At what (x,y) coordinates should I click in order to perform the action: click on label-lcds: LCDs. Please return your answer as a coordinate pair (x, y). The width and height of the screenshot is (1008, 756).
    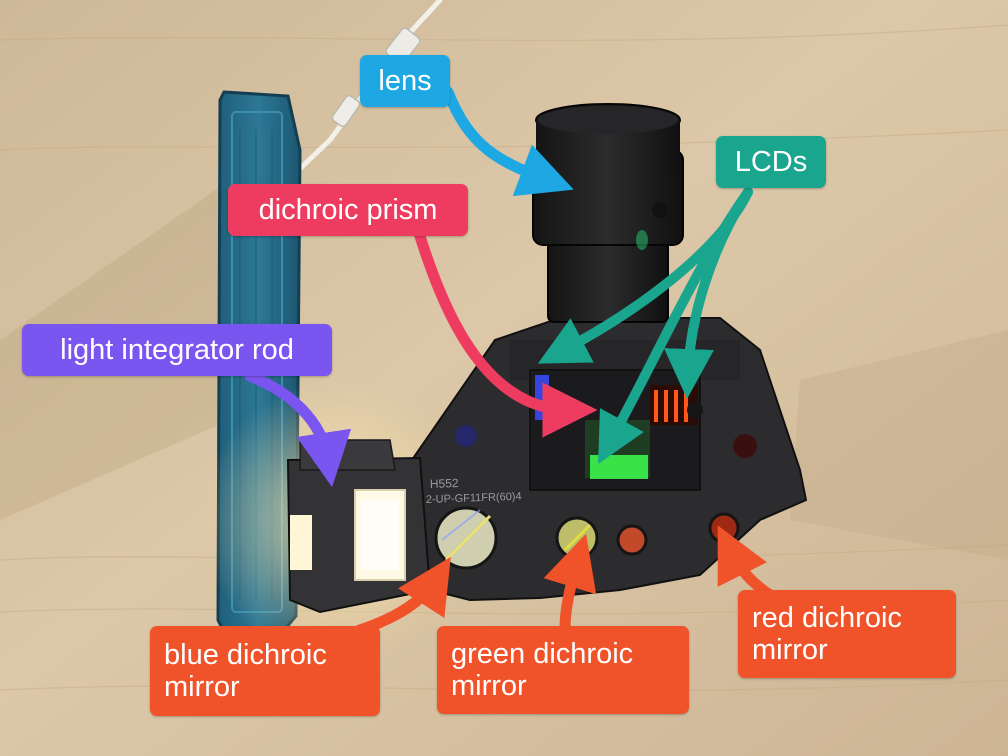
    Looking at the image, I should click on (771, 162).